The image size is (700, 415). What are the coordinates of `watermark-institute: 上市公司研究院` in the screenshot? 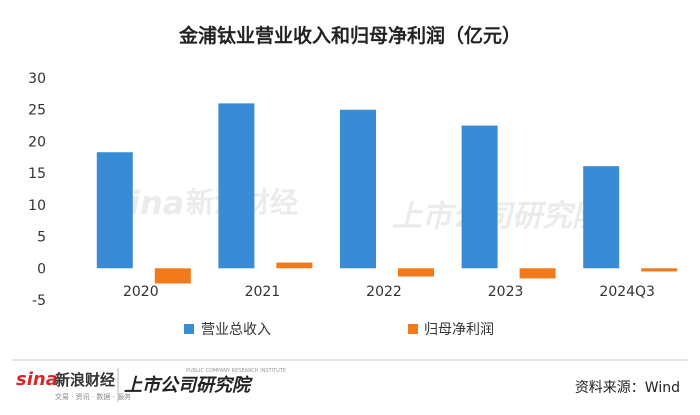 It's located at (499, 216).